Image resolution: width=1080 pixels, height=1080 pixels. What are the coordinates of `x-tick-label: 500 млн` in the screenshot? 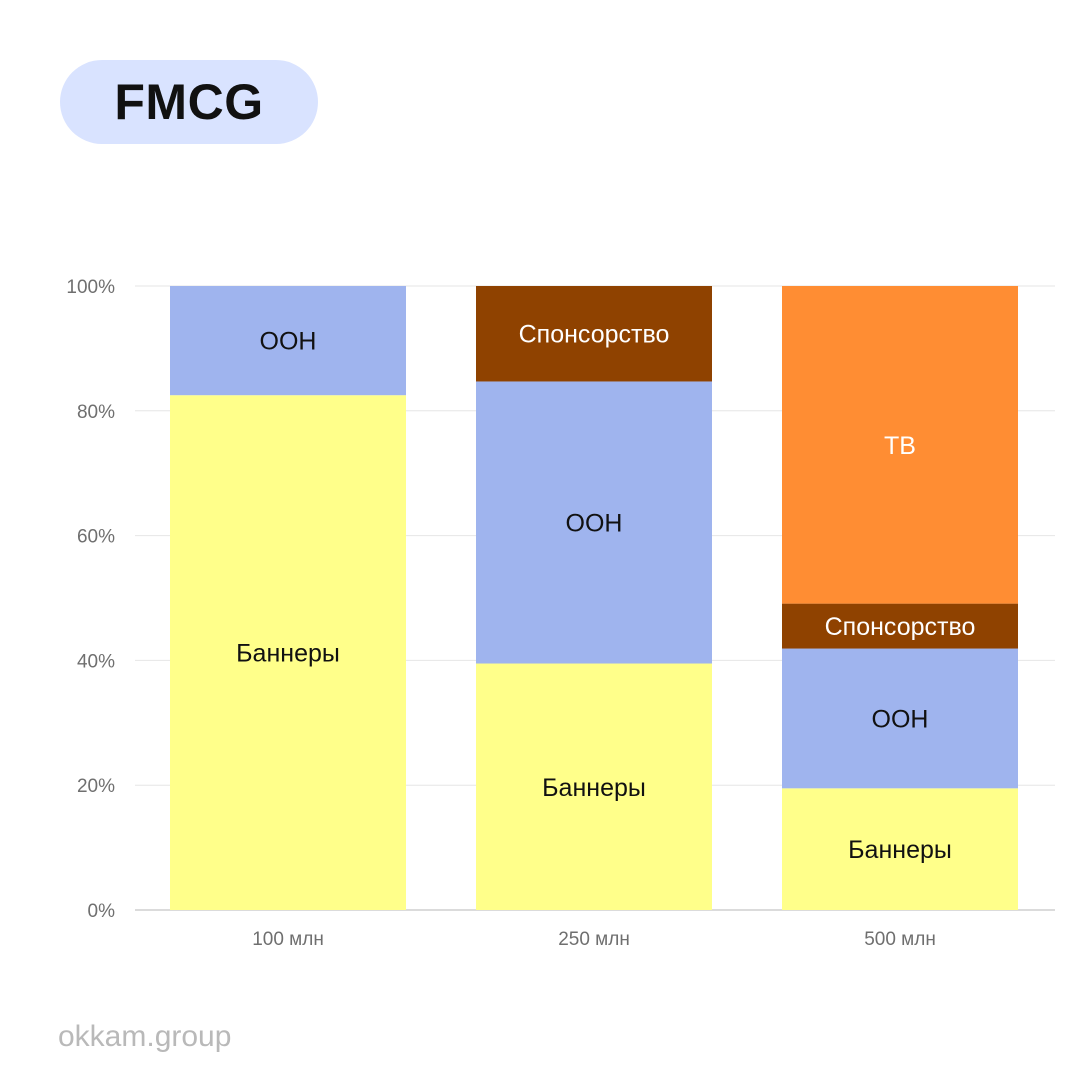 It's located at (900, 939).